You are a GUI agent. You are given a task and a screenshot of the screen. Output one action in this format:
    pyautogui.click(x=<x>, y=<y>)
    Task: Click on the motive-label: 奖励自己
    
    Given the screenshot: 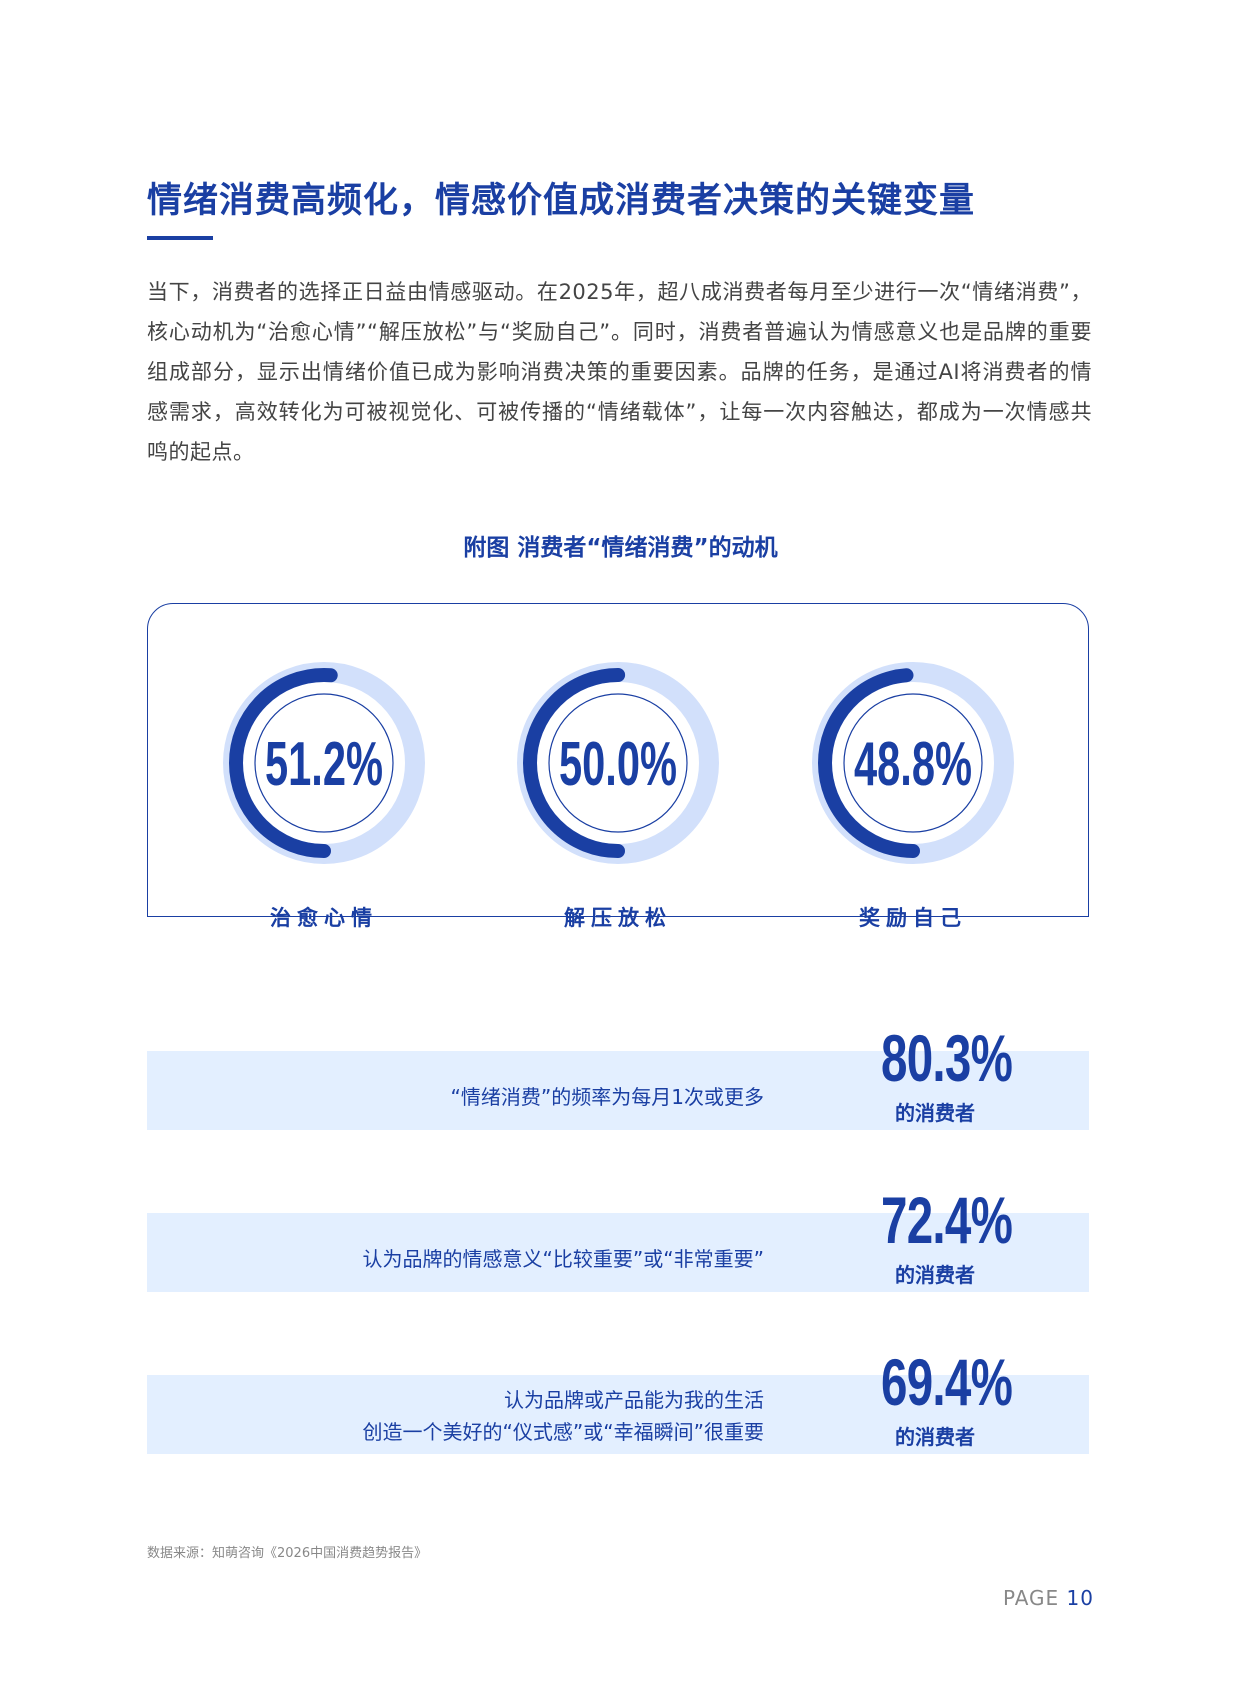 What is the action you would take?
    pyautogui.click(x=913, y=918)
    